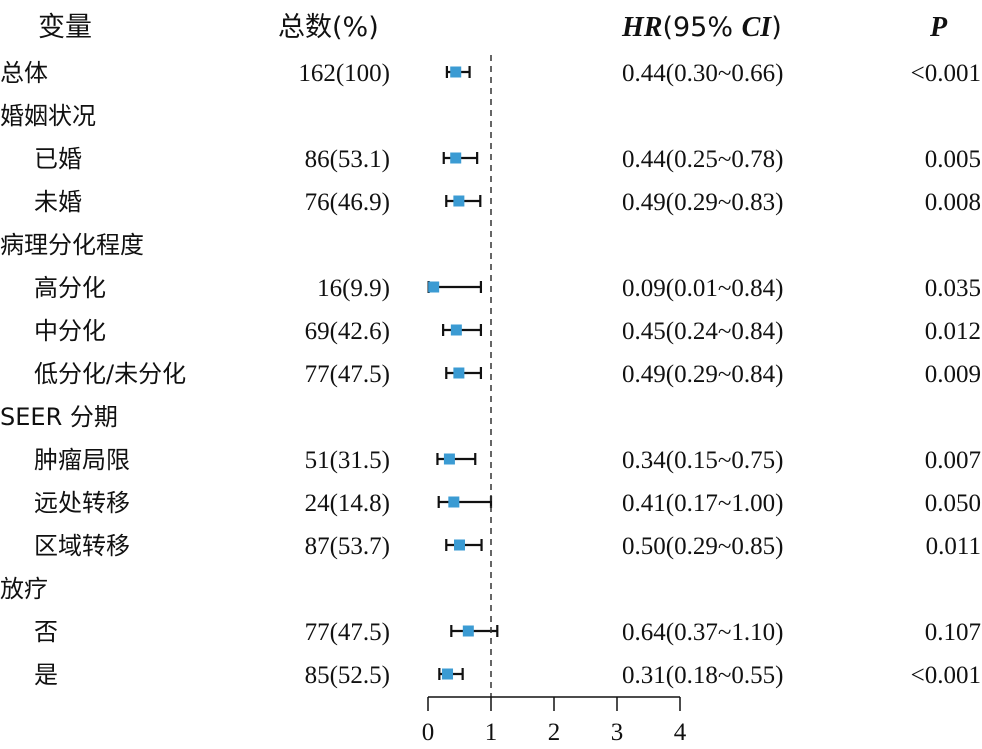 This screenshot has height=749, width=982. I want to click on row-label: 远处转移, so click(82, 503).